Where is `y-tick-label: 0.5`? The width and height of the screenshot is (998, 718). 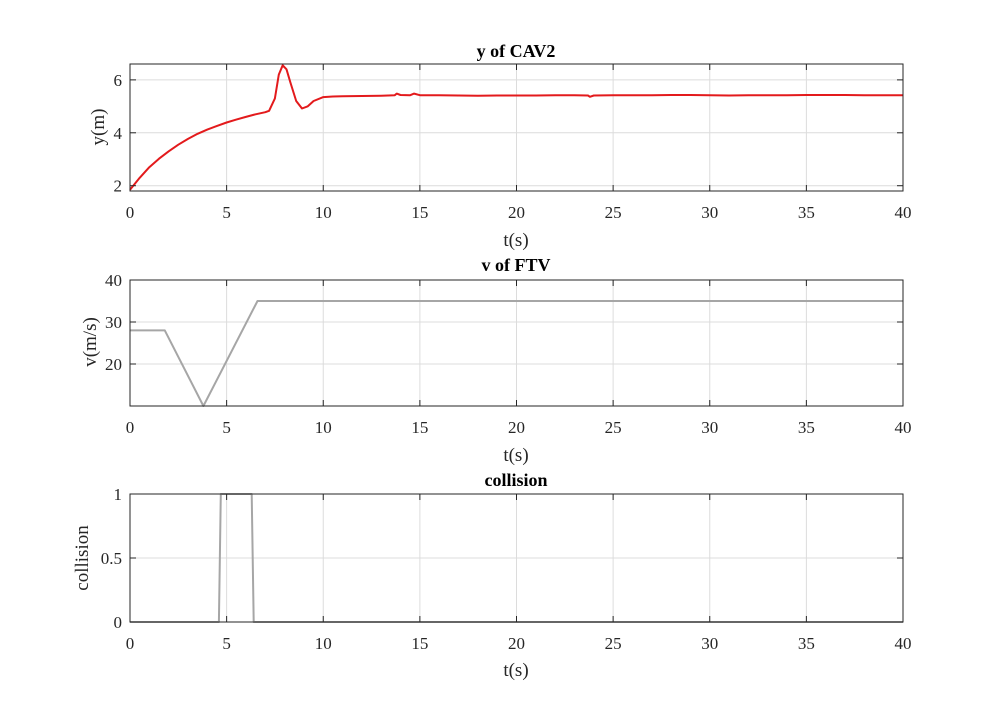 y-tick-label: 0.5 is located at coordinates (111, 558).